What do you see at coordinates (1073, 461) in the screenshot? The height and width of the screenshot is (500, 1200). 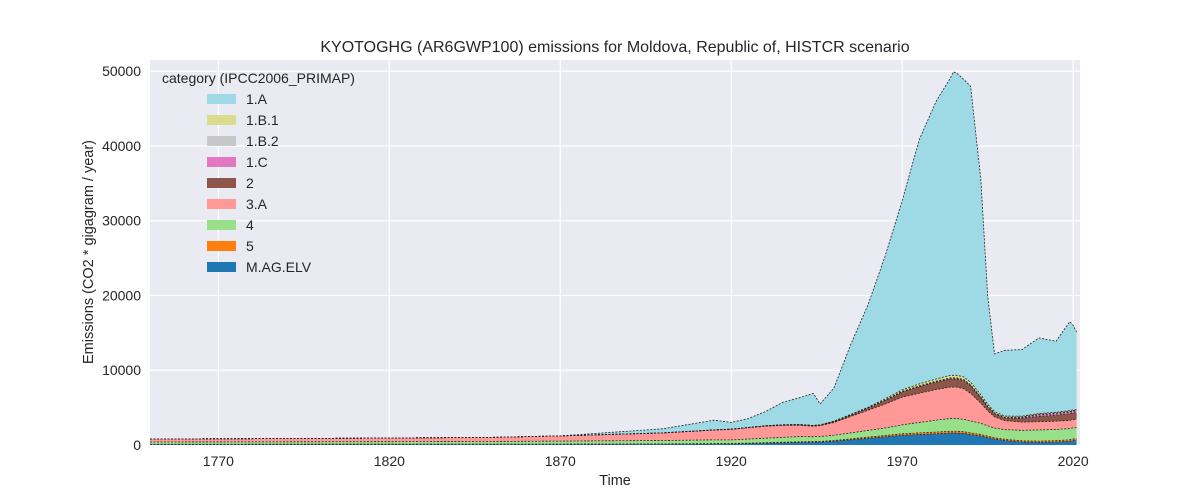 I see `x-tick-label: 2020` at bounding box center [1073, 461].